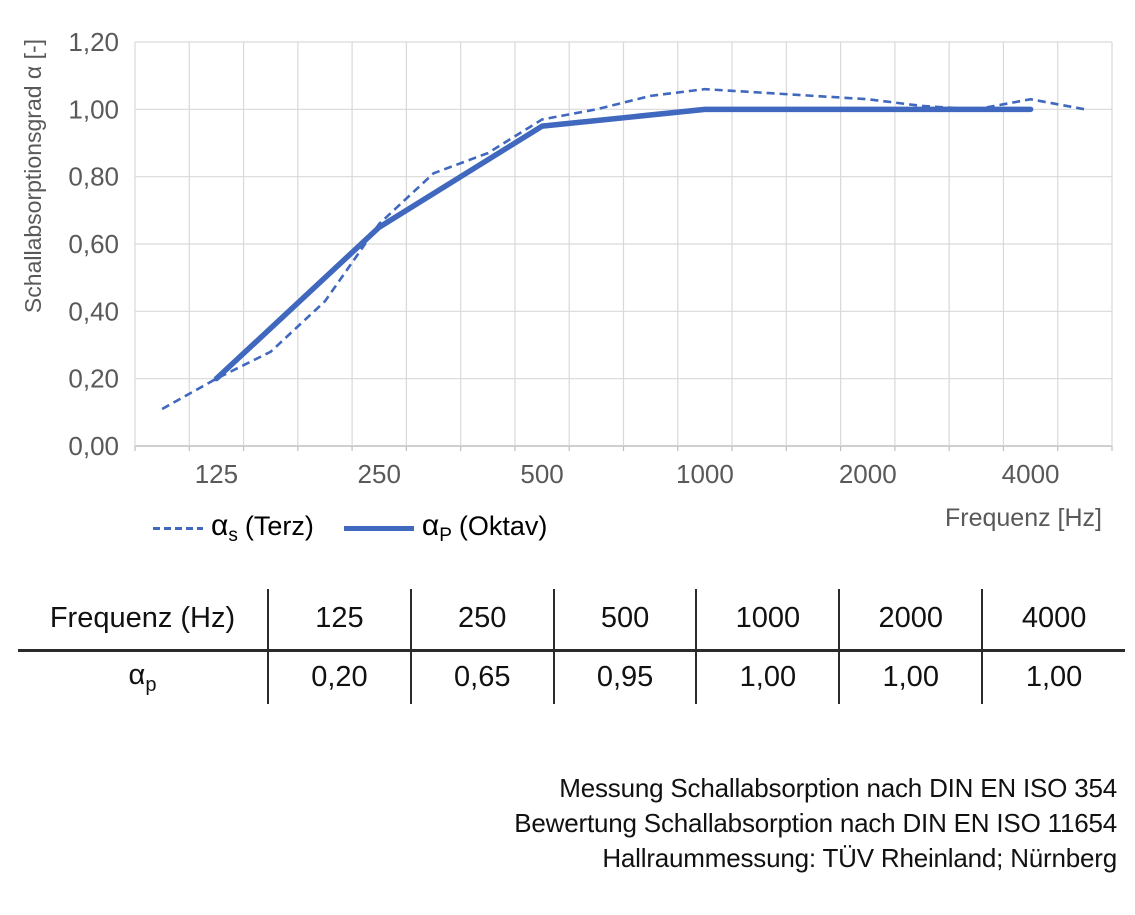 This screenshot has width=1135, height=915. I want to click on table-frequency-cell: 500, so click(624, 620).